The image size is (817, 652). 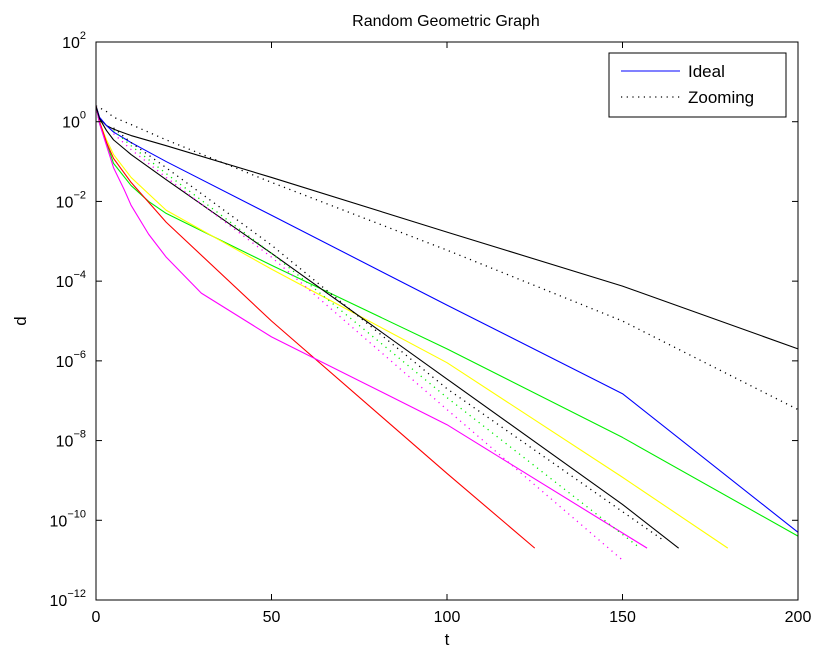 What do you see at coordinates (68, 519) in the screenshot?
I see `y-tick-label-1: 10⁻¹⁰` at bounding box center [68, 519].